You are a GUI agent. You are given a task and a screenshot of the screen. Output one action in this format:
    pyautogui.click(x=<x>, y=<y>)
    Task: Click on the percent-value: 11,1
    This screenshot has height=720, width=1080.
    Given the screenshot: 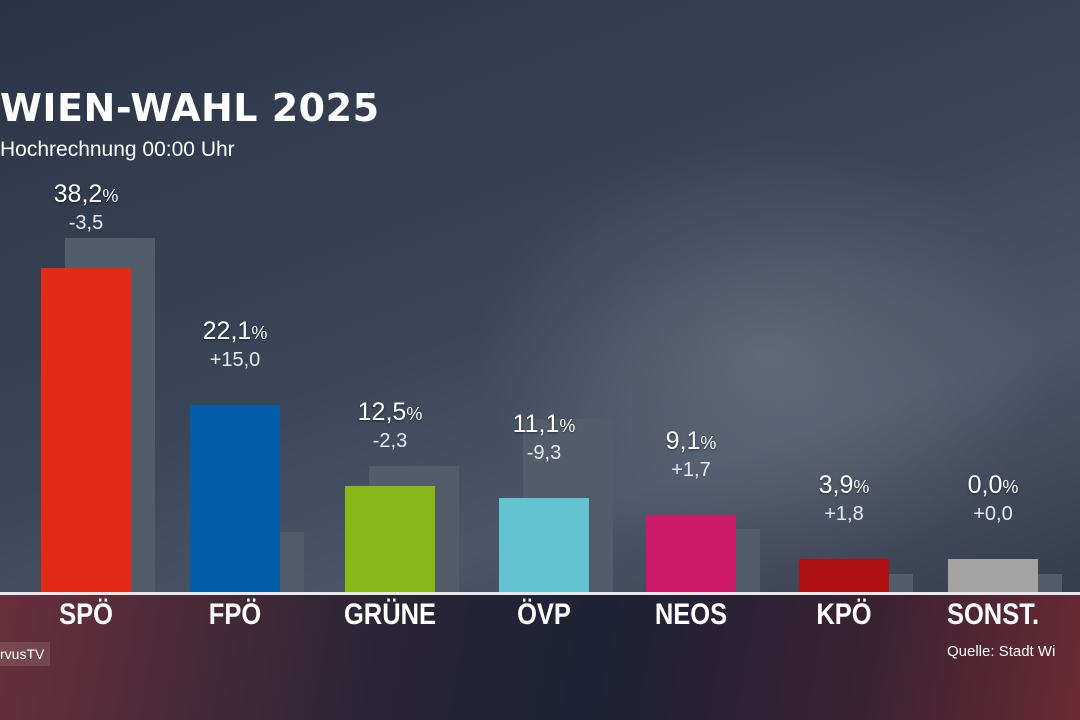 What is the action you would take?
    pyautogui.click(x=536, y=423)
    